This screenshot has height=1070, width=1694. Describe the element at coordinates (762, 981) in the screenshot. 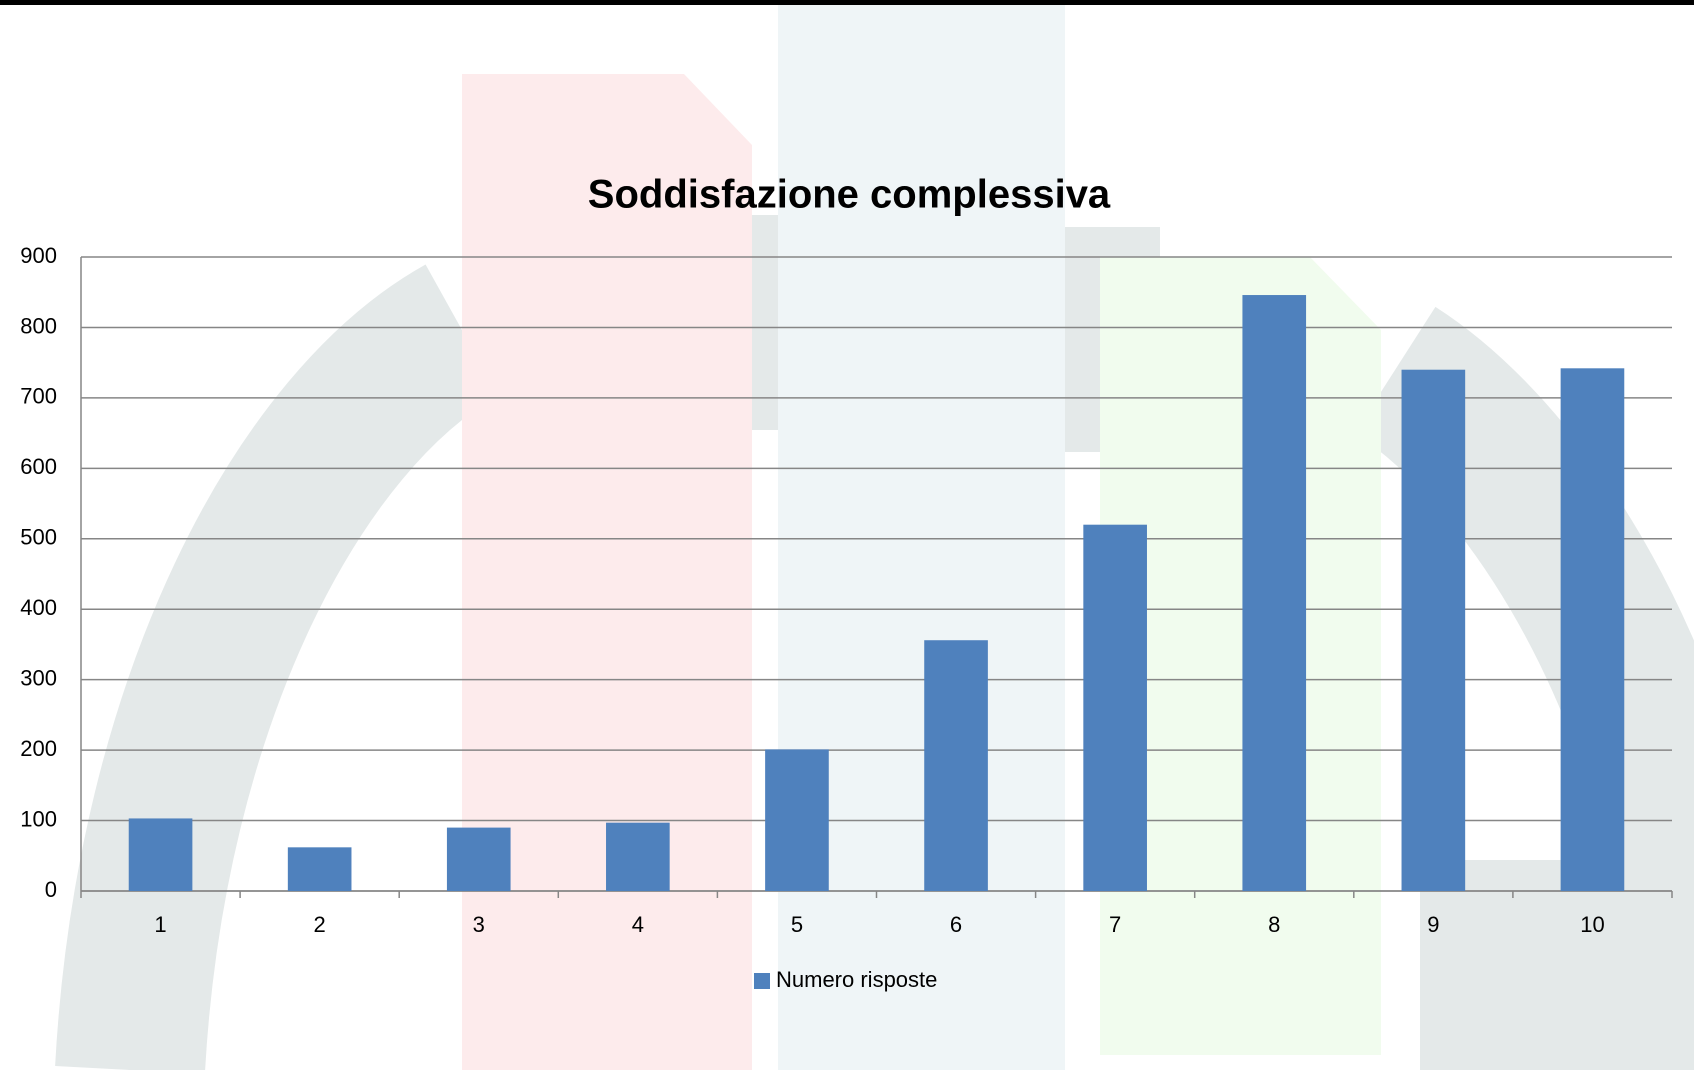

I see `legend-swatch` at that location.